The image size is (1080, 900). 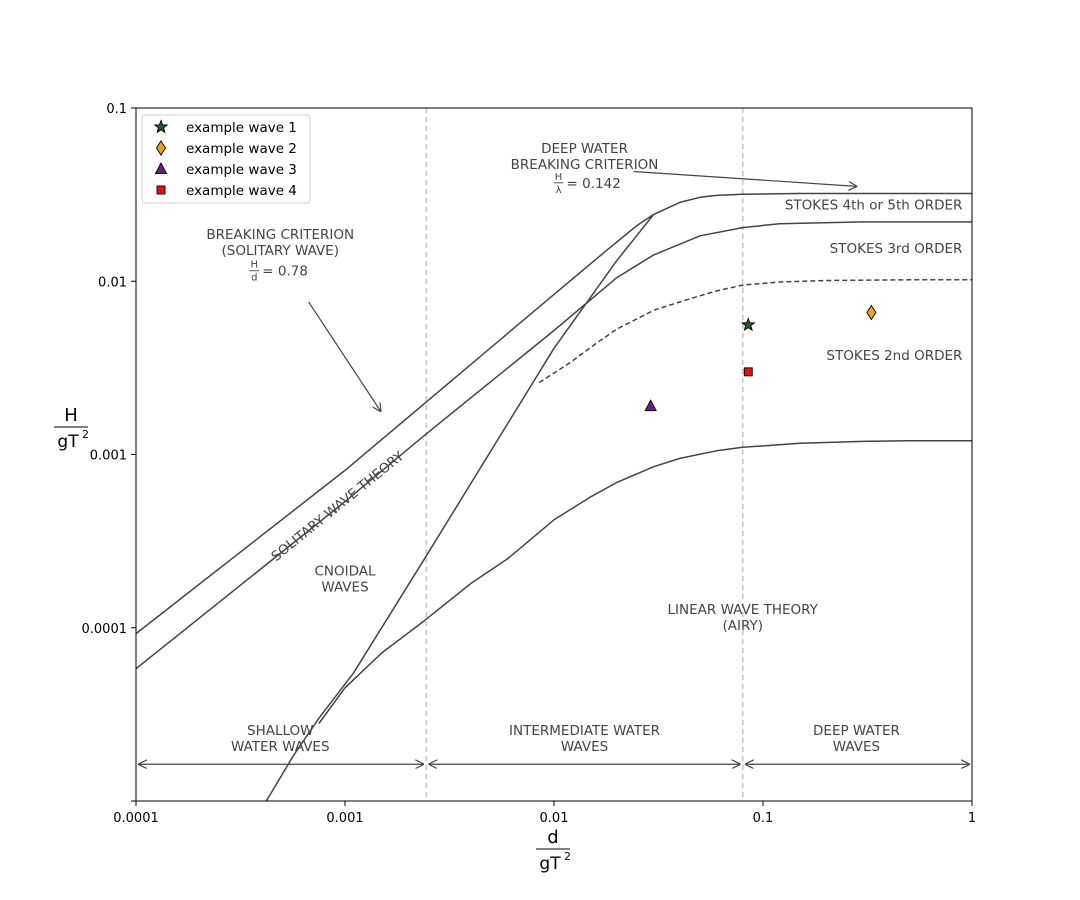 I want to click on deep-waves-label-line-2: WAVES, so click(x=856, y=747).